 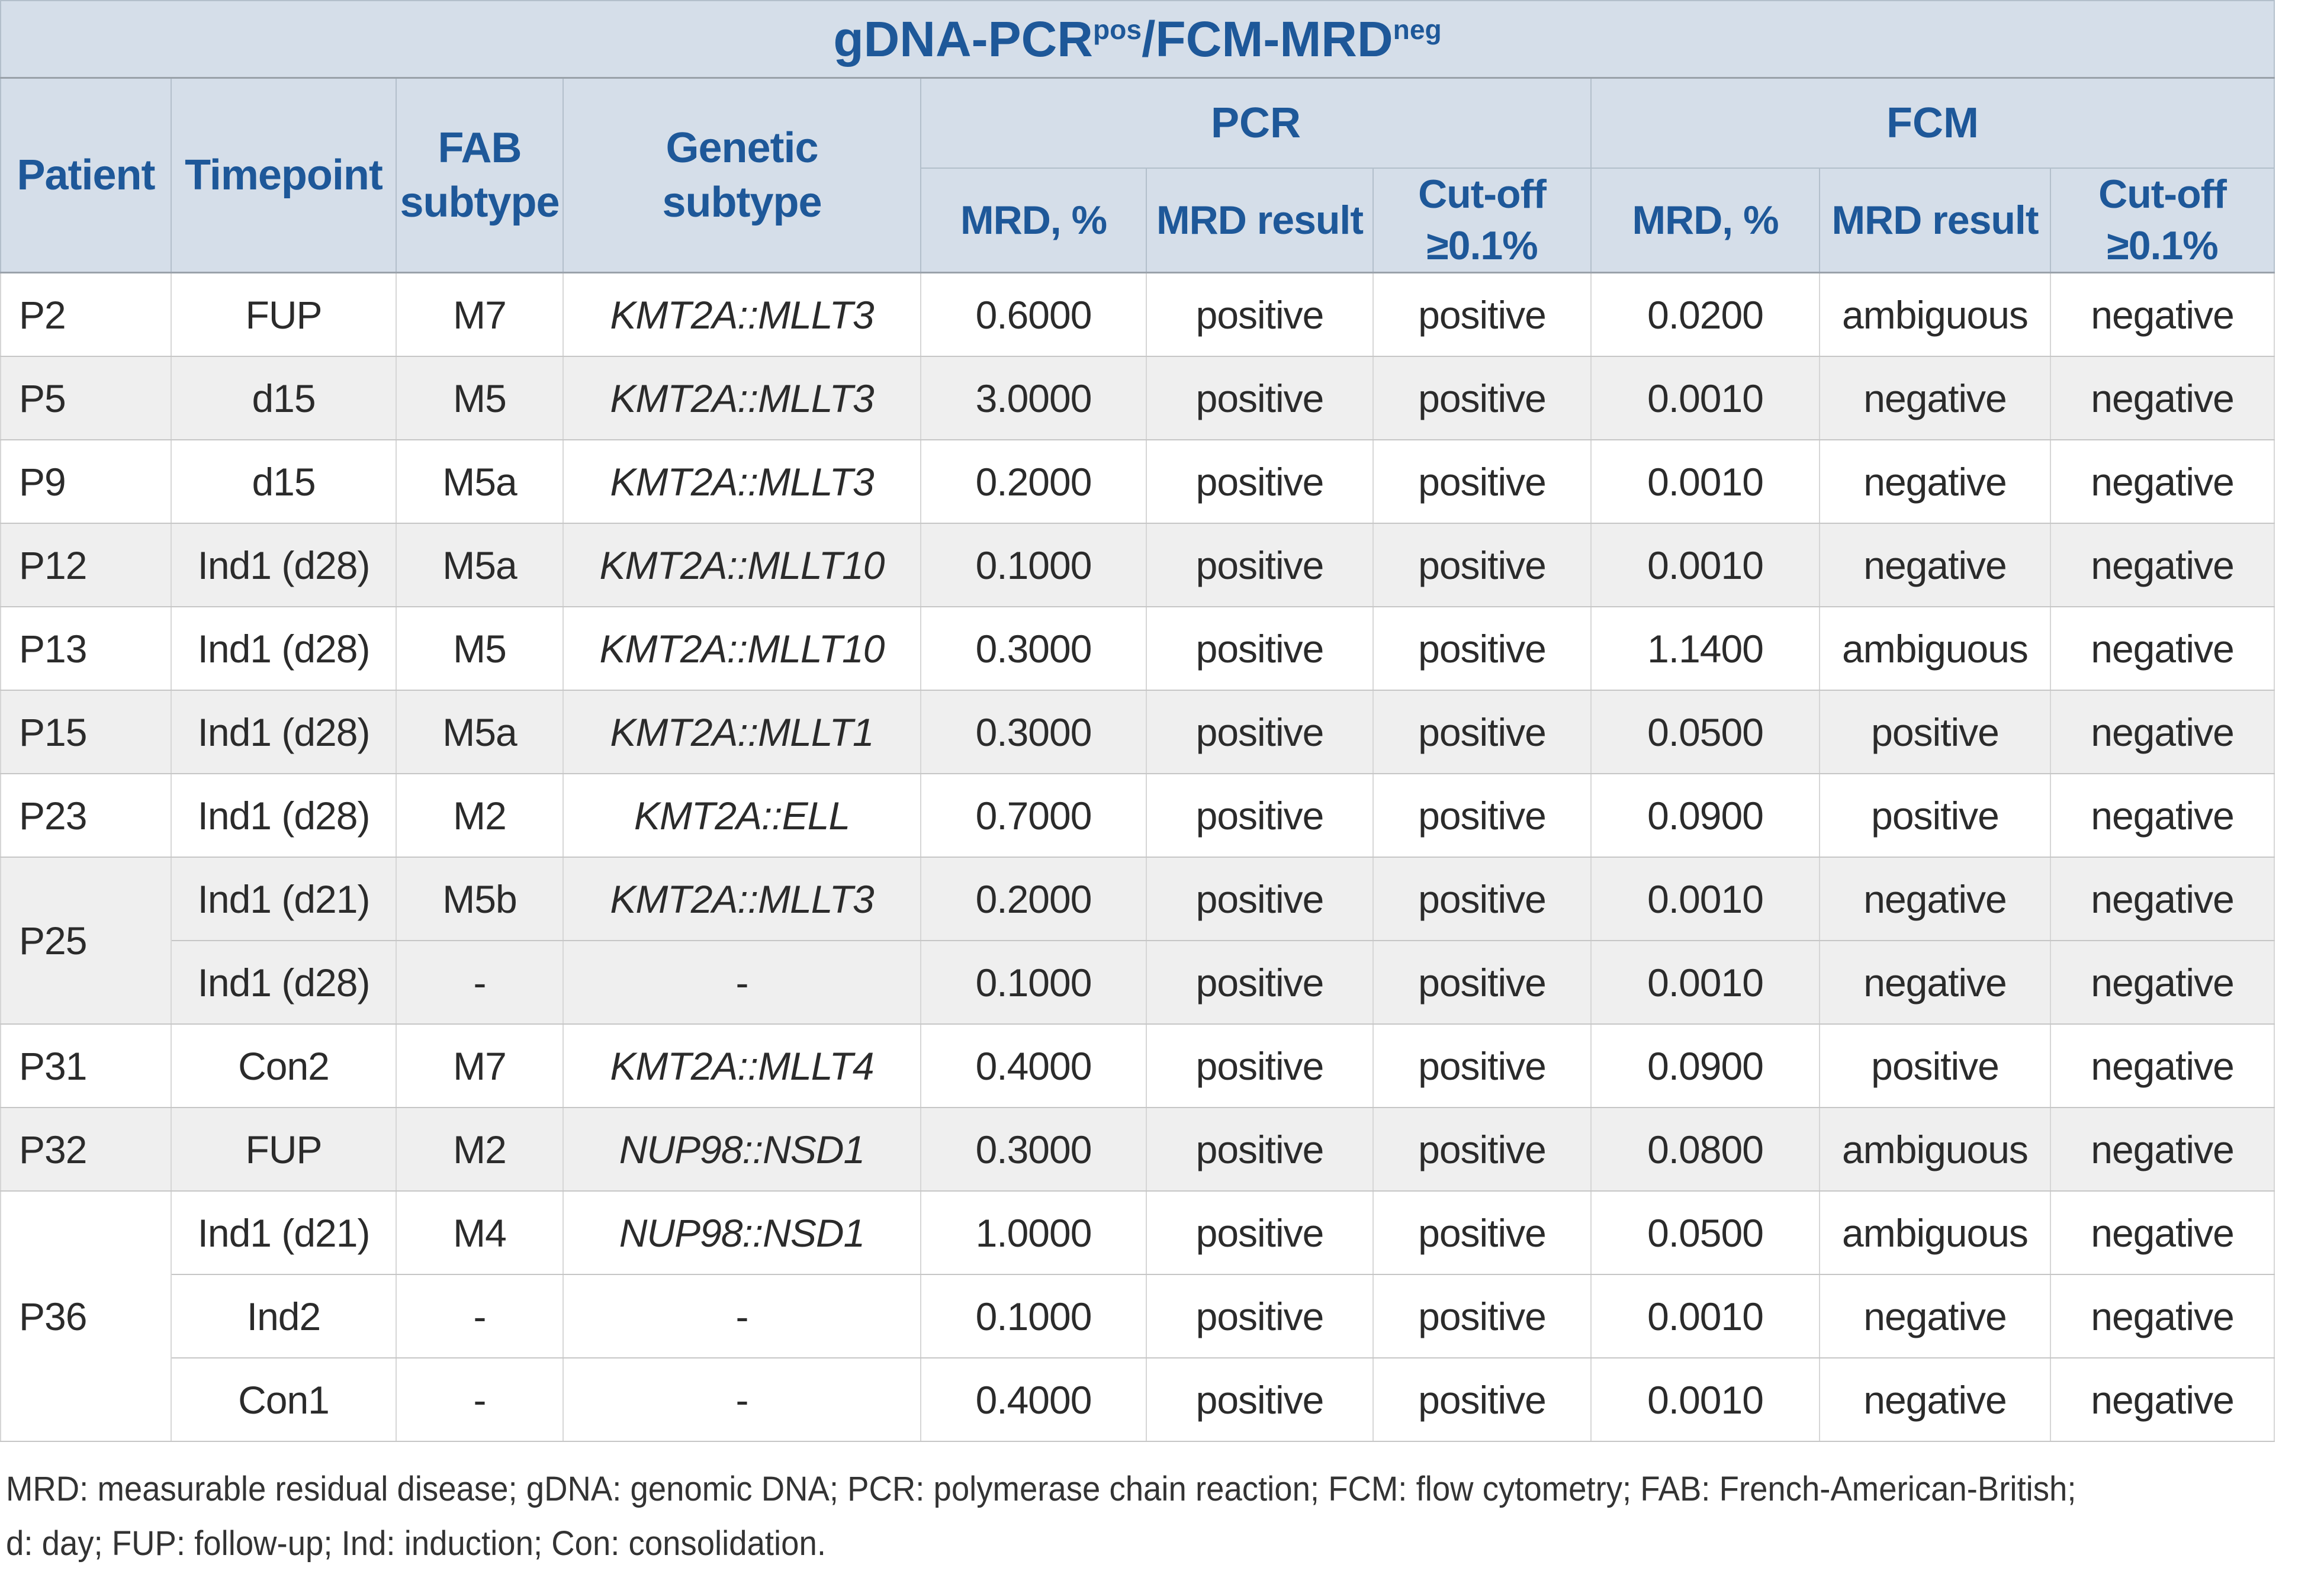 I want to click on fab-subtype-cell: M5, so click(x=480, y=398).